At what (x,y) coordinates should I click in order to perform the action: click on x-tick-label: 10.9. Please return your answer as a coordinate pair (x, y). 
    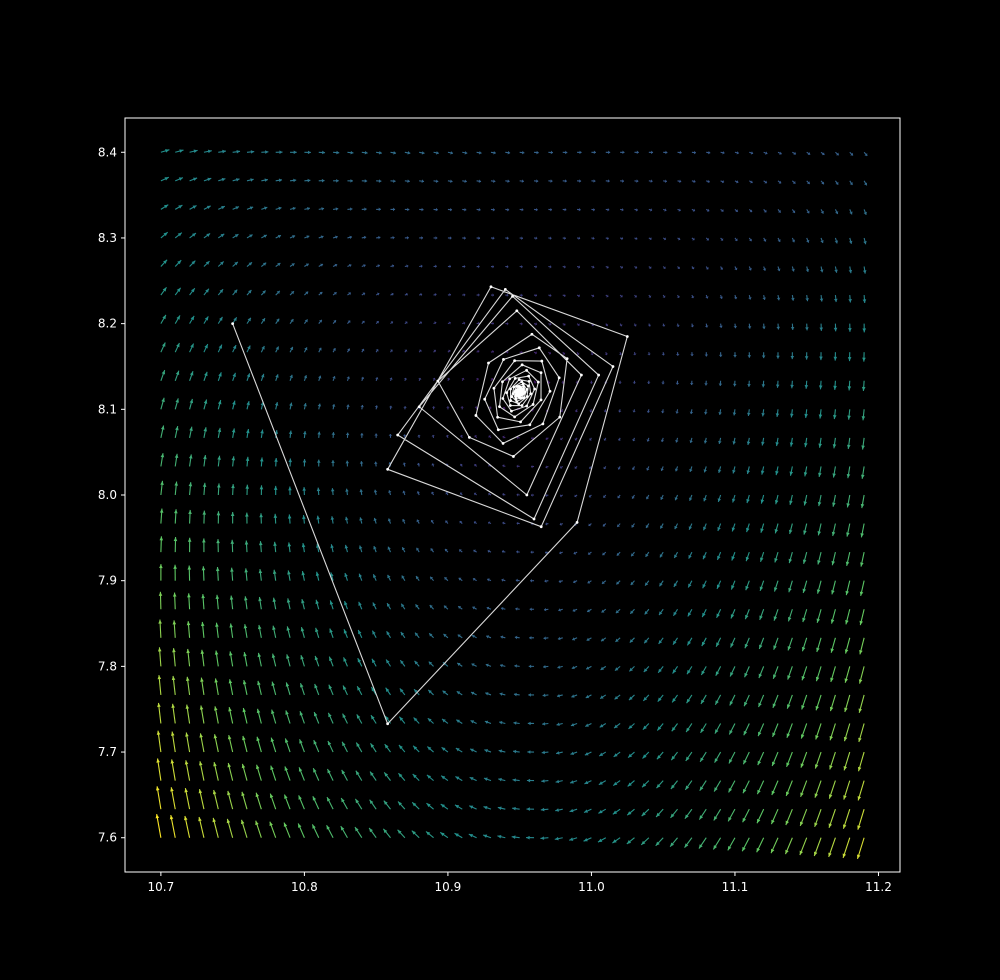
    Looking at the image, I should click on (448, 887).